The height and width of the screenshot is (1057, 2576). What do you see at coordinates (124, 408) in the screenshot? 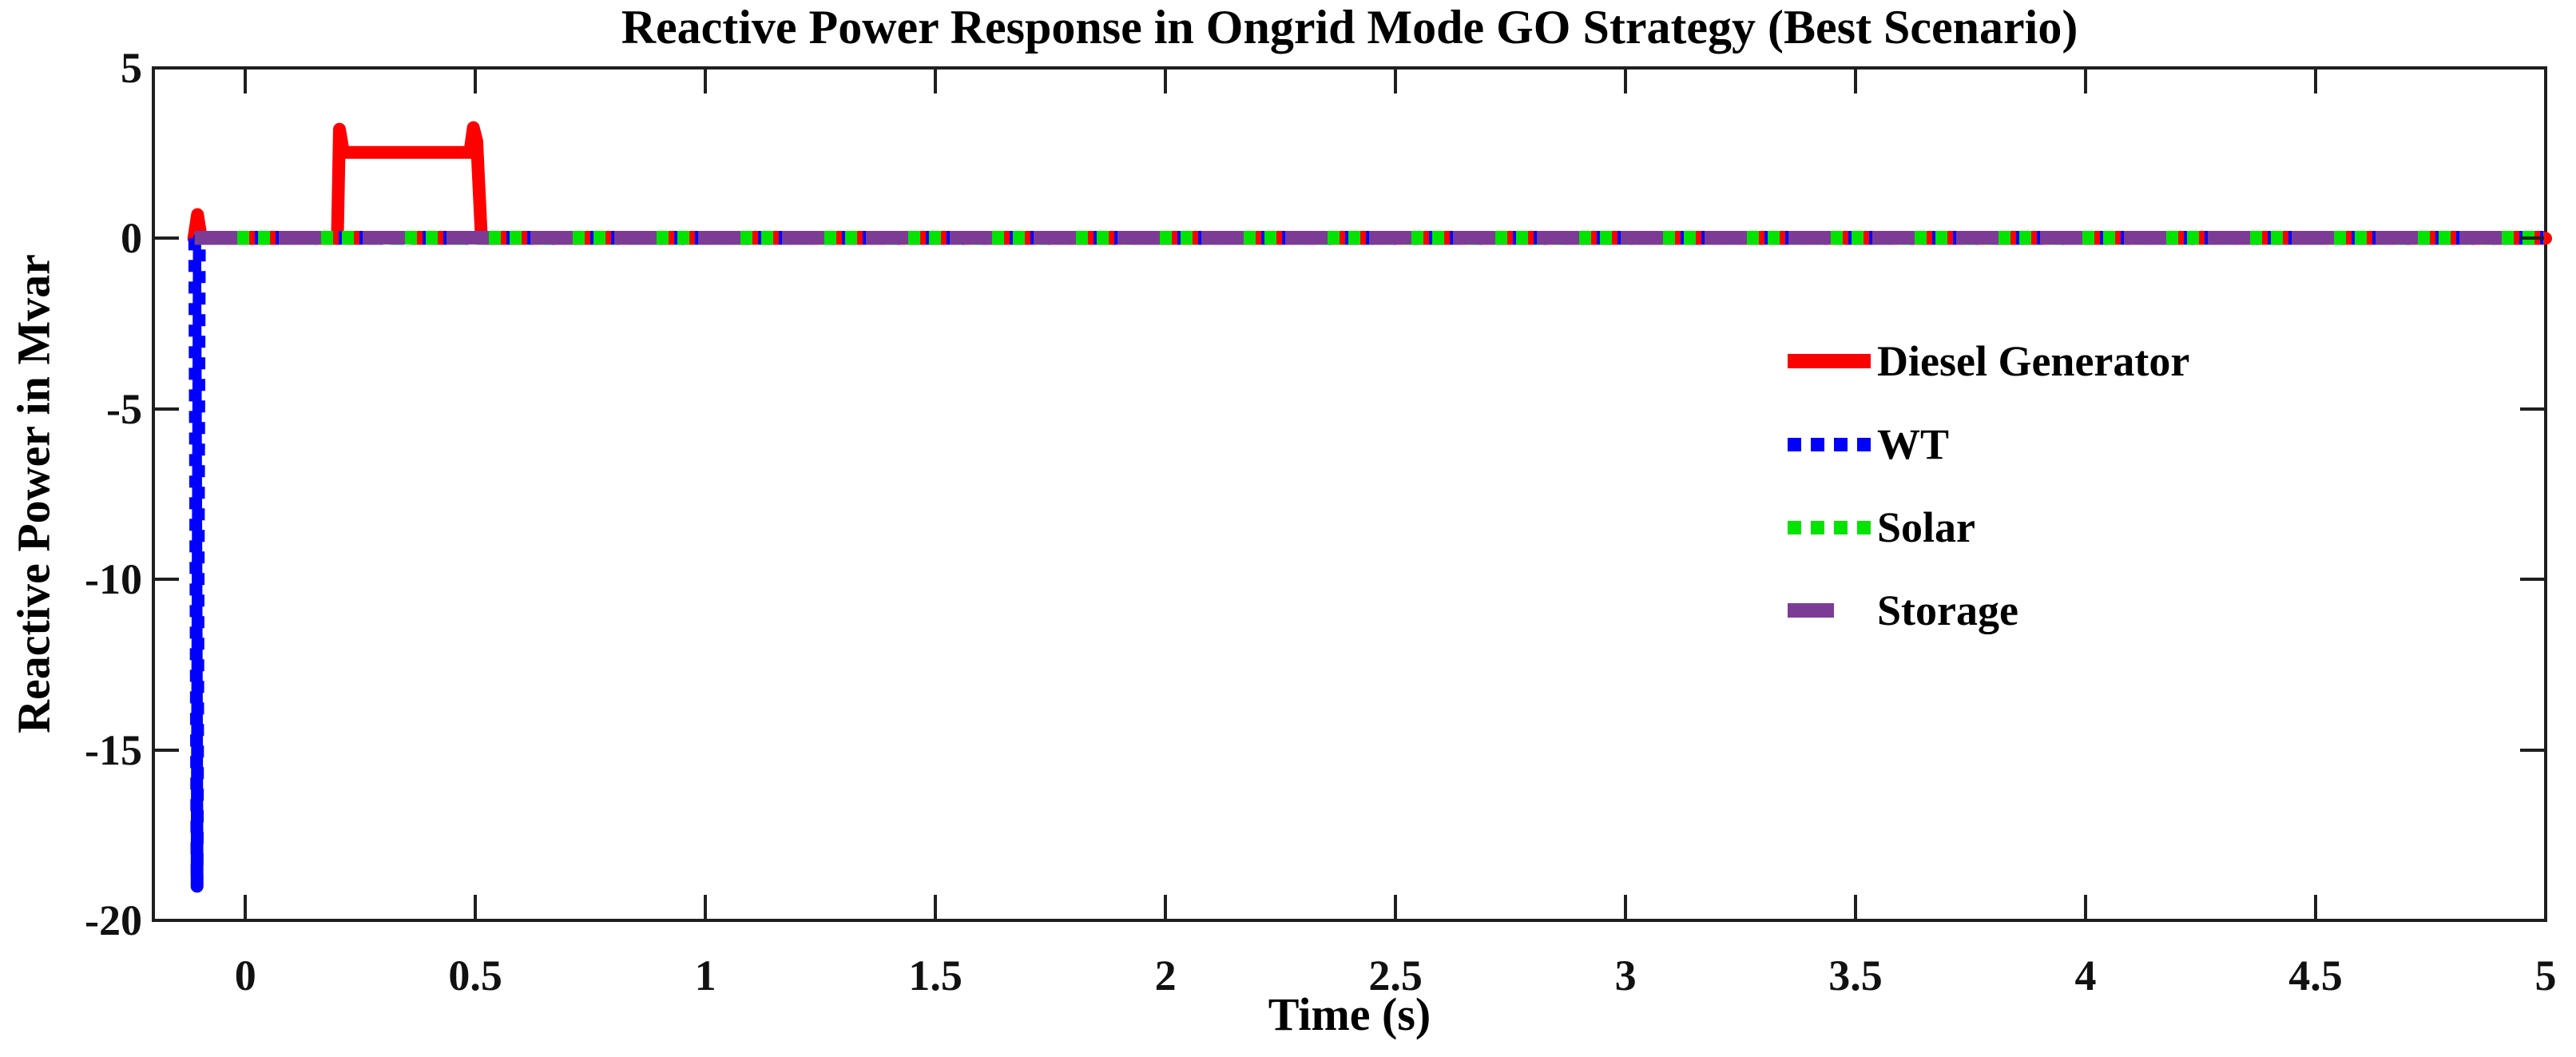
I see `y-tick-label--5: -5` at bounding box center [124, 408].